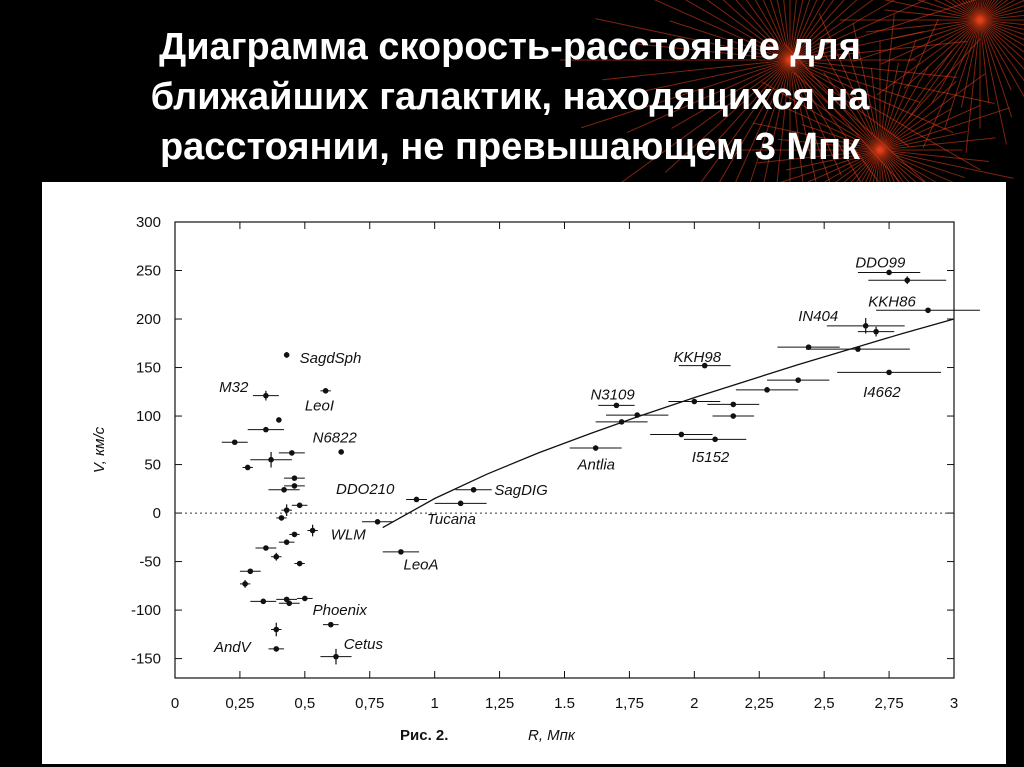 This screenshot has width=1024, height=767. What do you see at coordinates (233, 647) in the screenshot?
I see `galaxy-label: AndV` at bounding box center [233, 647].